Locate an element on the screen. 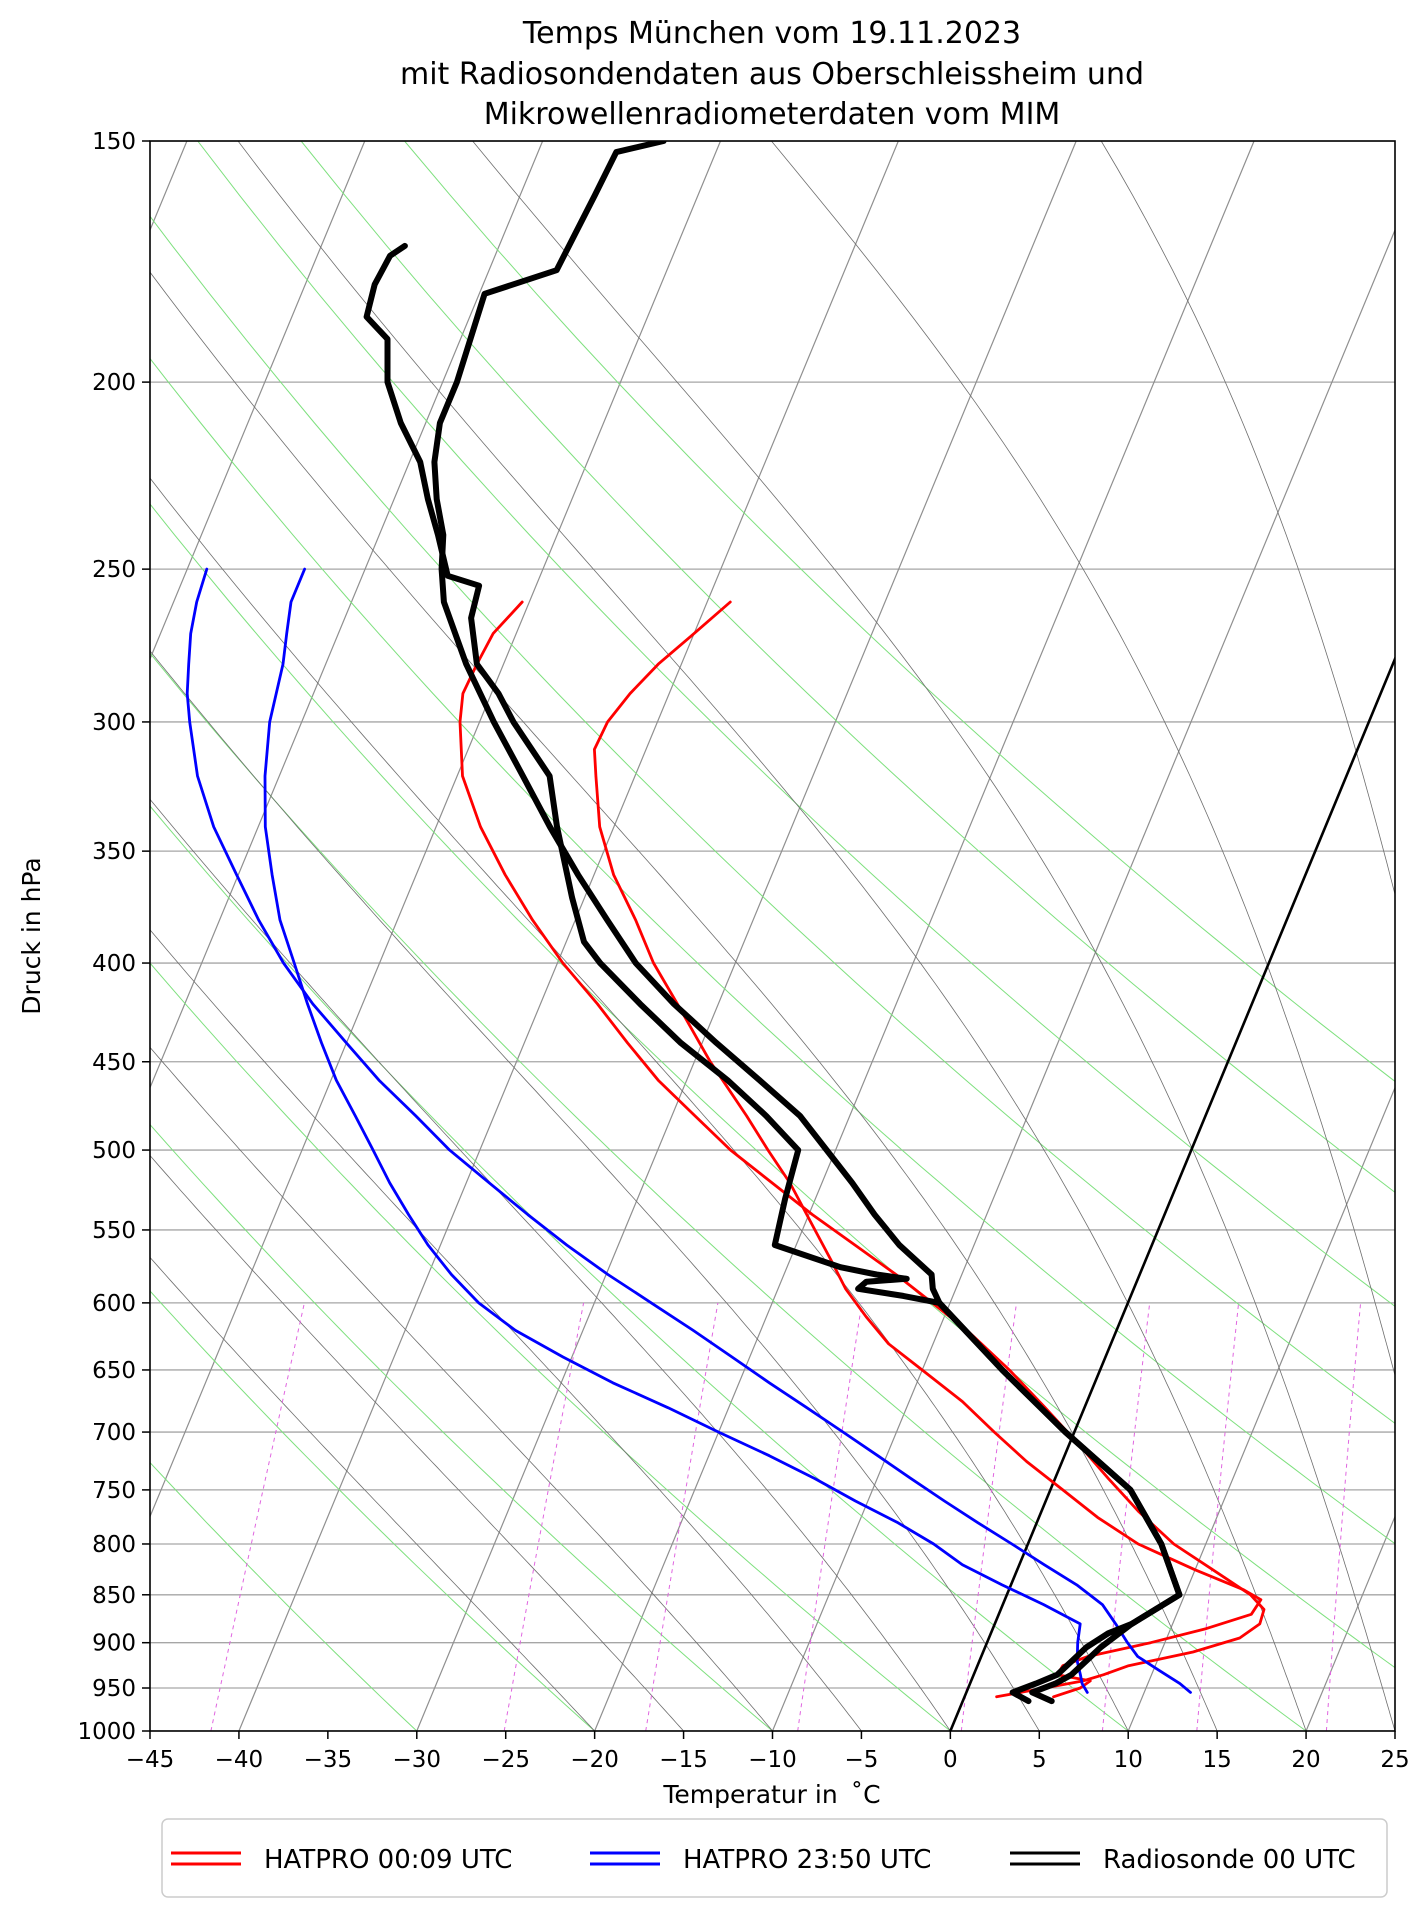 This screenshot has width=1427, height=1907. x-tick-label: −20 is located at coordinates (594, 1760).